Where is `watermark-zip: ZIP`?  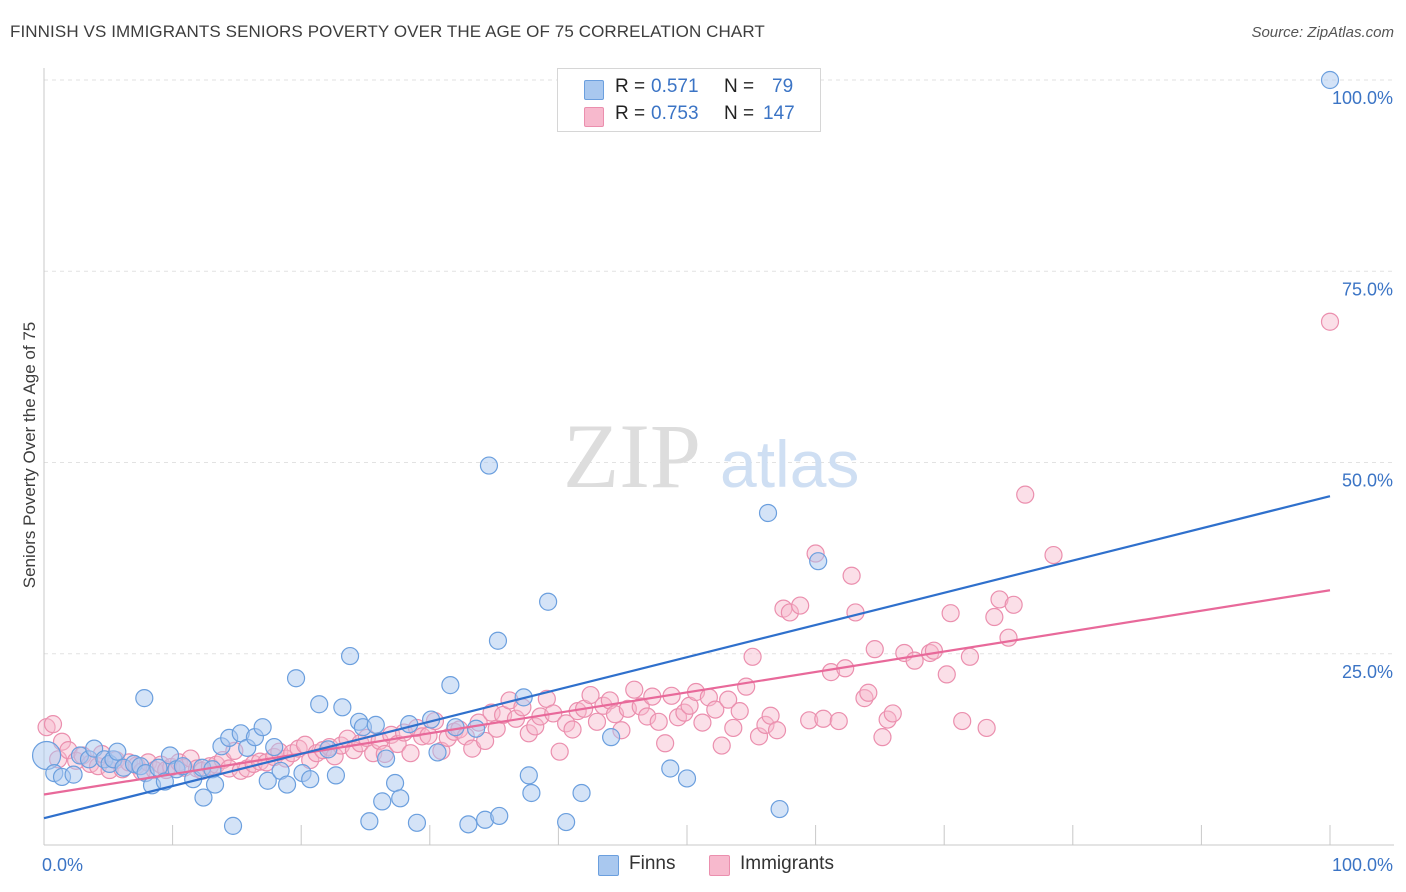 watermark-zip: ZIP is located at coordinates (632, 456).